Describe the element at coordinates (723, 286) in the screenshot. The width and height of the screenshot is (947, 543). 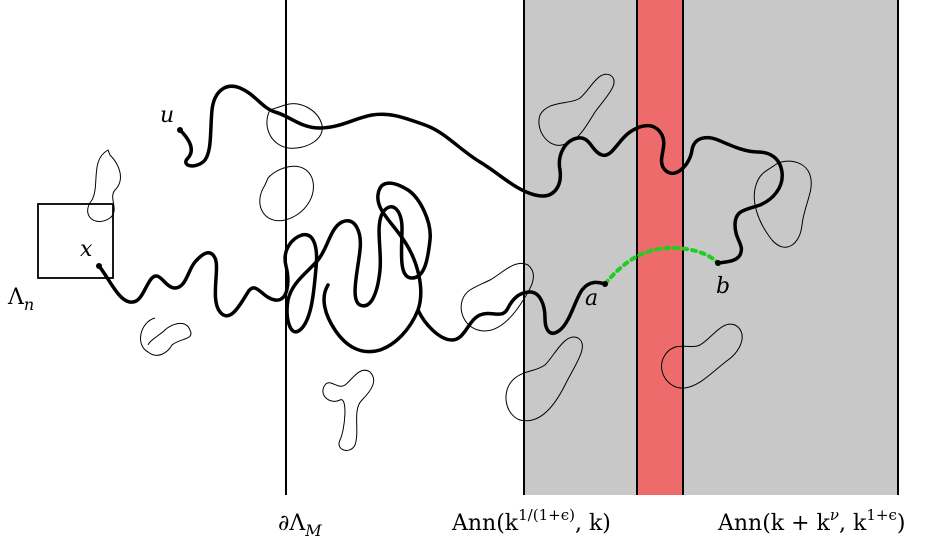
I see `label-b: b` at that location.